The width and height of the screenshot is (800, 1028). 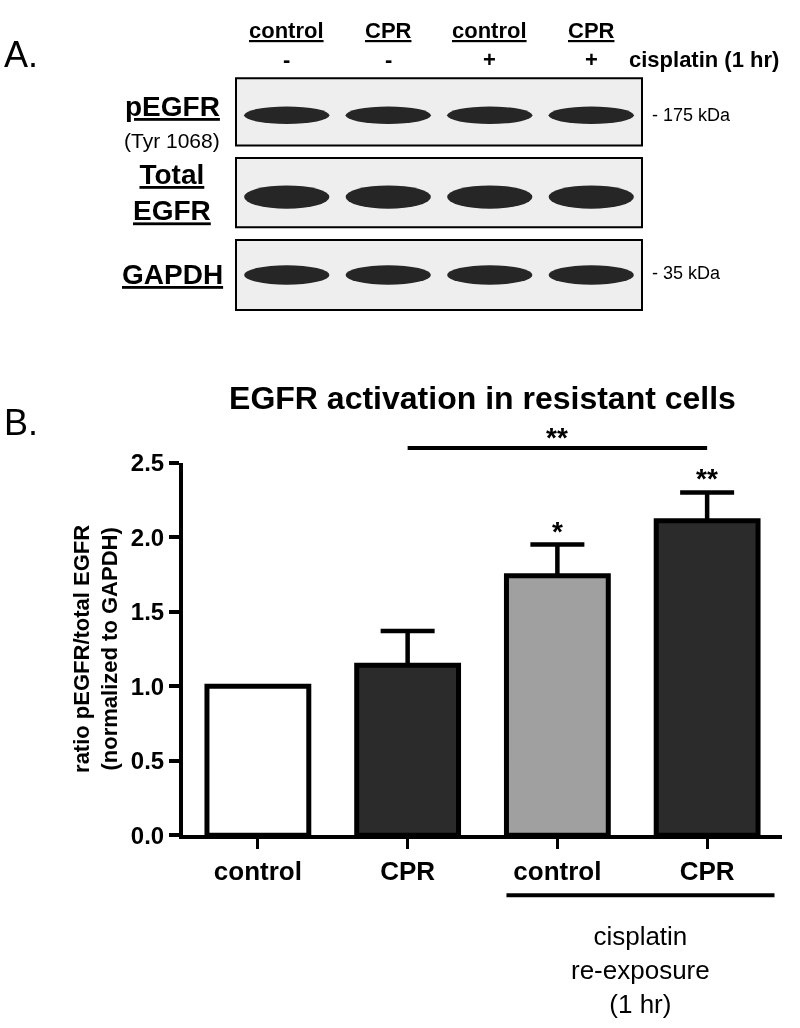 I want to click on y-tick-label: 2.0, so click(x=147, y=537).